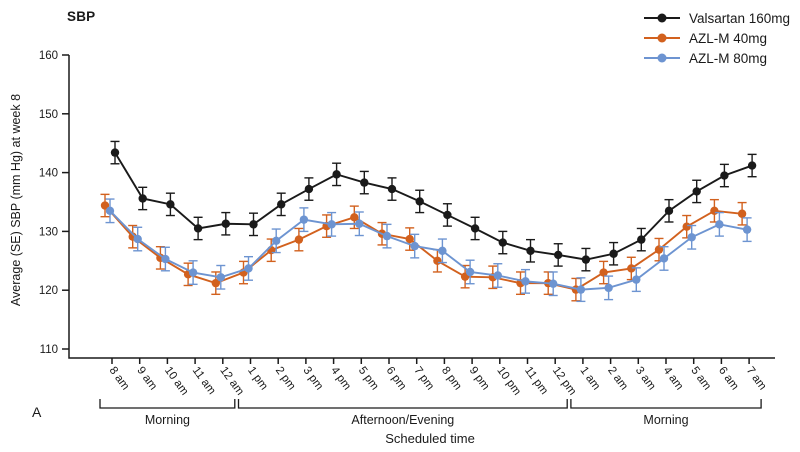 This screenshot has width=800, height=452. Describe the element at coordinates (146, 379) in the screenshot. I see `x-tick-label: 9 am` at that location.